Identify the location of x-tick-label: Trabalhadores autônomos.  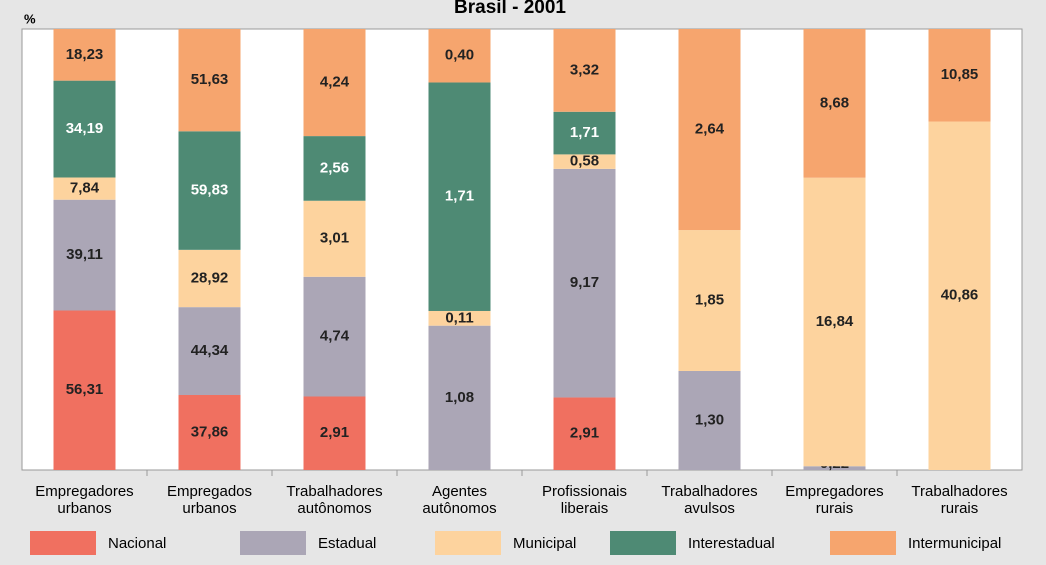
(334, 500).